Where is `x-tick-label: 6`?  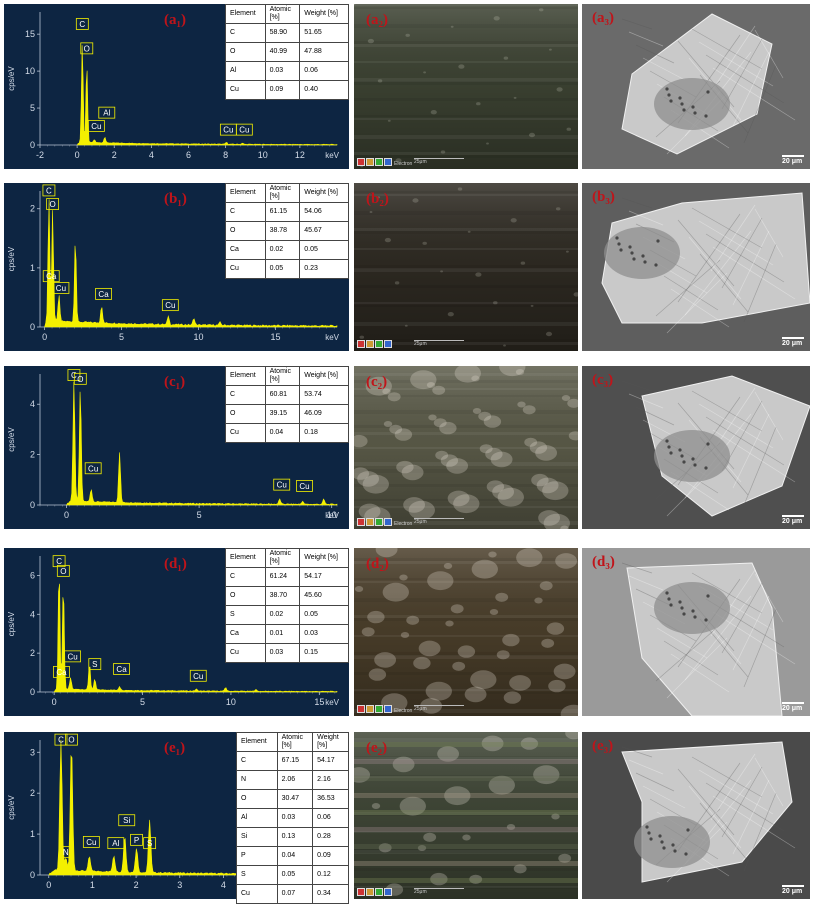 x-tick-label: 6 is located at coordinates (188, 155).